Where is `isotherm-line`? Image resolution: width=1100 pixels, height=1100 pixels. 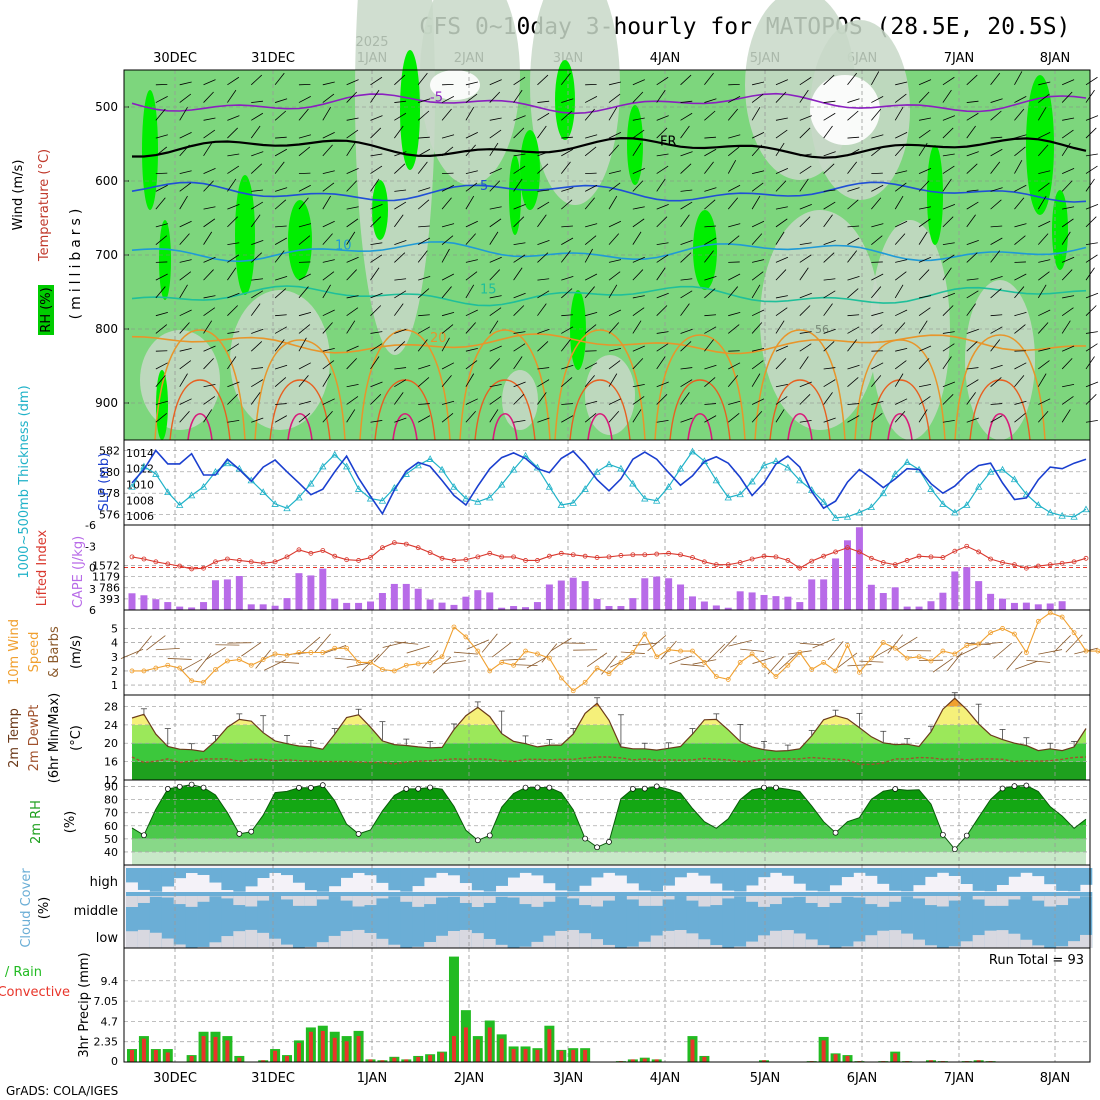
isotherm-line is located at coordinates (609, 344).